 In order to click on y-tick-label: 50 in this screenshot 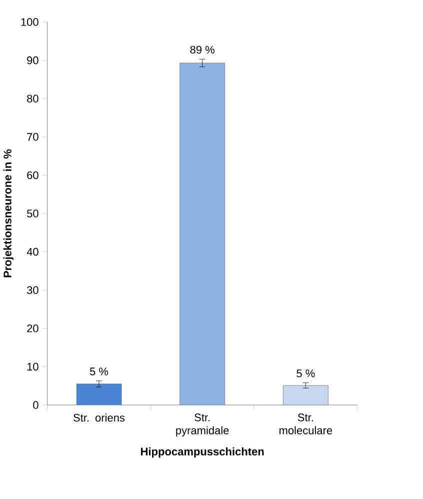, I will do `click(32, 214)`.